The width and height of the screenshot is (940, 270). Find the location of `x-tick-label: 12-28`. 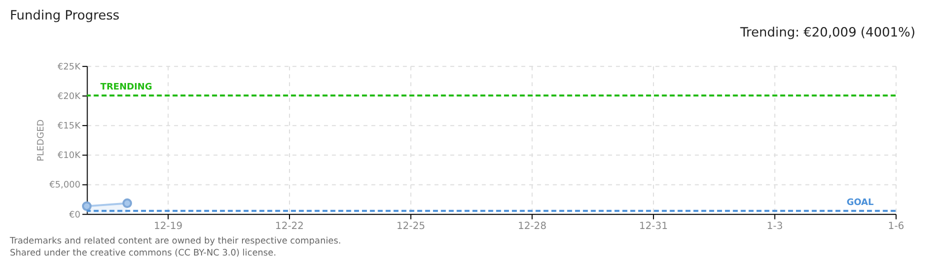

x-tick-label: 12-28 is located at coordinates (532, 226).